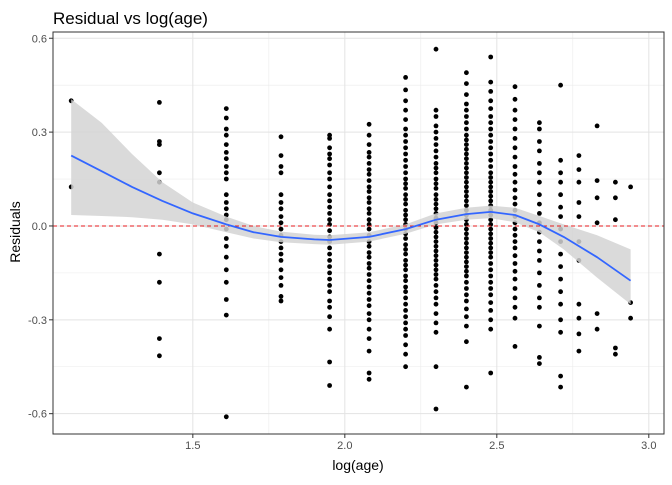 Image resolution: width=672 pixels, height=485 pixels. I want to click on y-tick-label: 0.0, so click(39, 227).